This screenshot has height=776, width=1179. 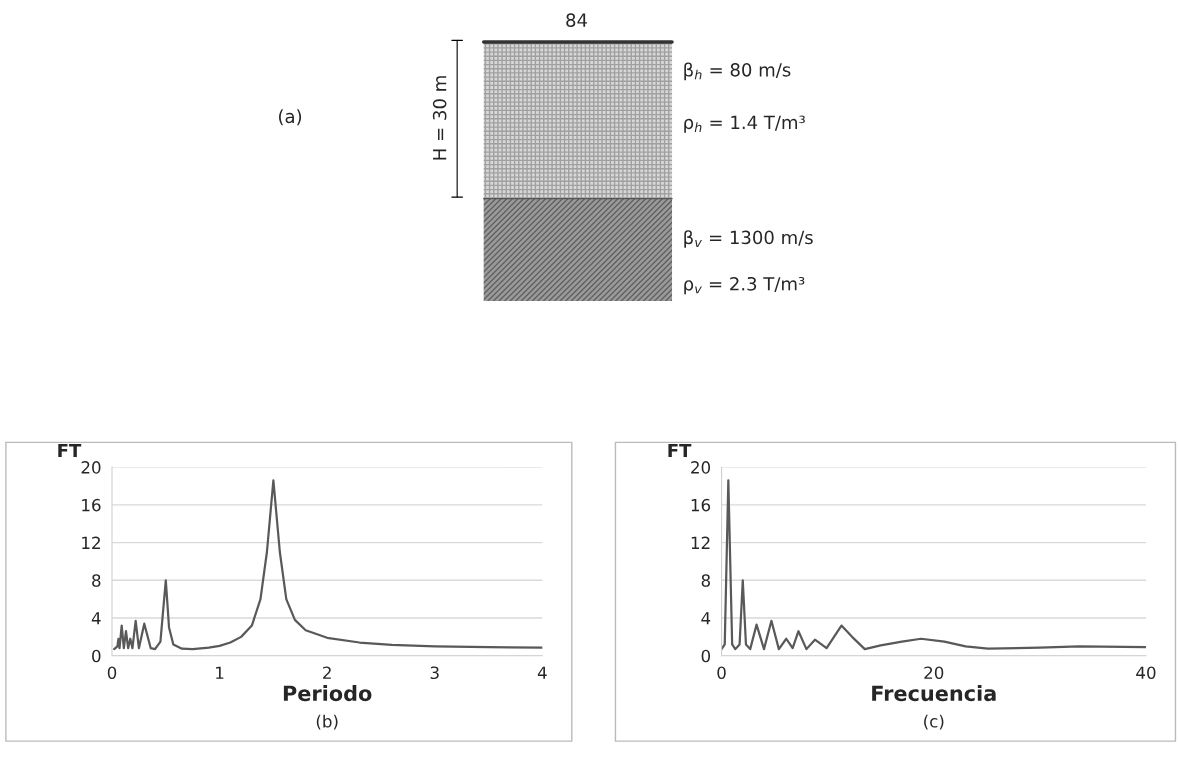 What do you see at coordinates (220, 672) in the screenshot?
I see `x-tick-label: 1` at bounding box center [220, 672].